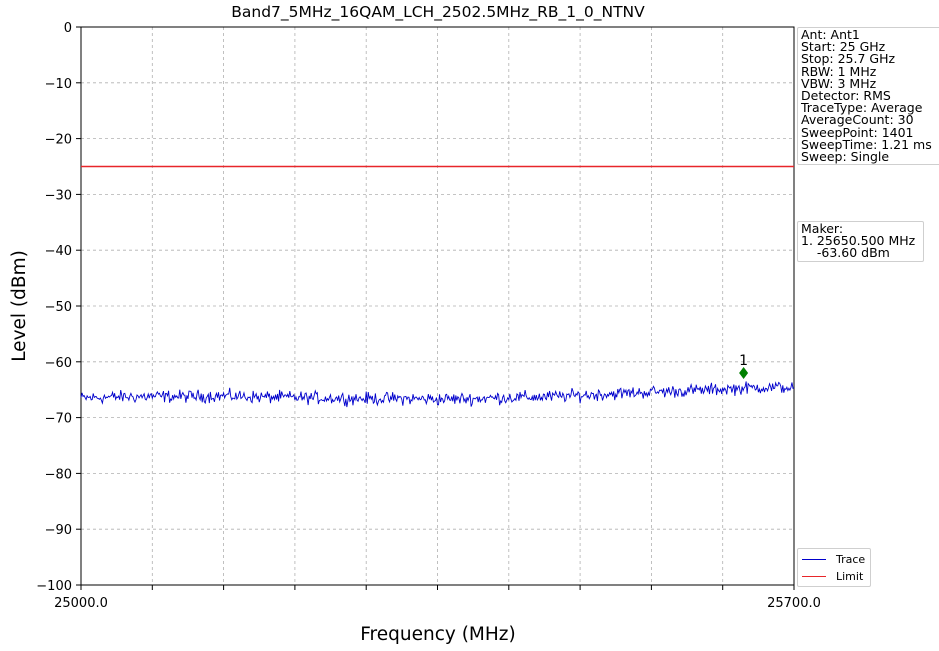 The width and height of the screenshot is (939, 651). What do you see at coordinates (839, 71) in the screenshot?
I see `info-line: RBW: 1 MHz` at bounding box center [839, 71].